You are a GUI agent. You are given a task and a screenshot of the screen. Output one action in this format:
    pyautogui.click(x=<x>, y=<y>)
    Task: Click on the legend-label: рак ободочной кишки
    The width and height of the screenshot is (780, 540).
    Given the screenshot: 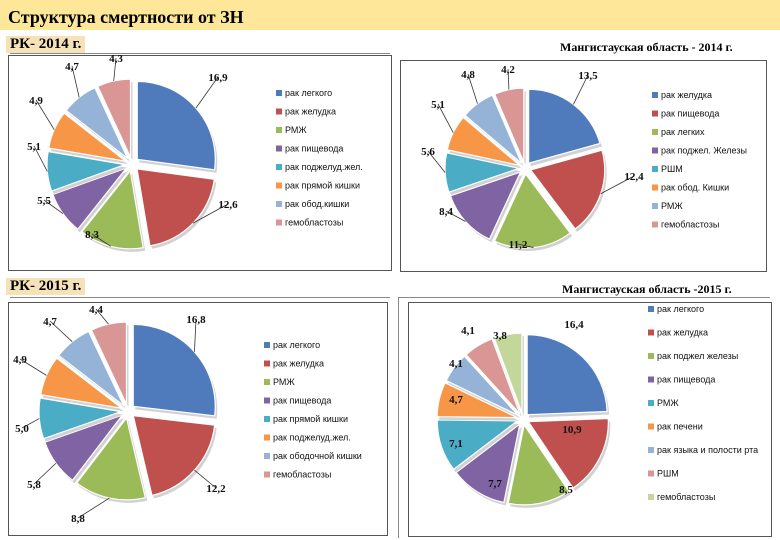 What is the action you would take?
    pyautogui.click(x=317, y=456)
    